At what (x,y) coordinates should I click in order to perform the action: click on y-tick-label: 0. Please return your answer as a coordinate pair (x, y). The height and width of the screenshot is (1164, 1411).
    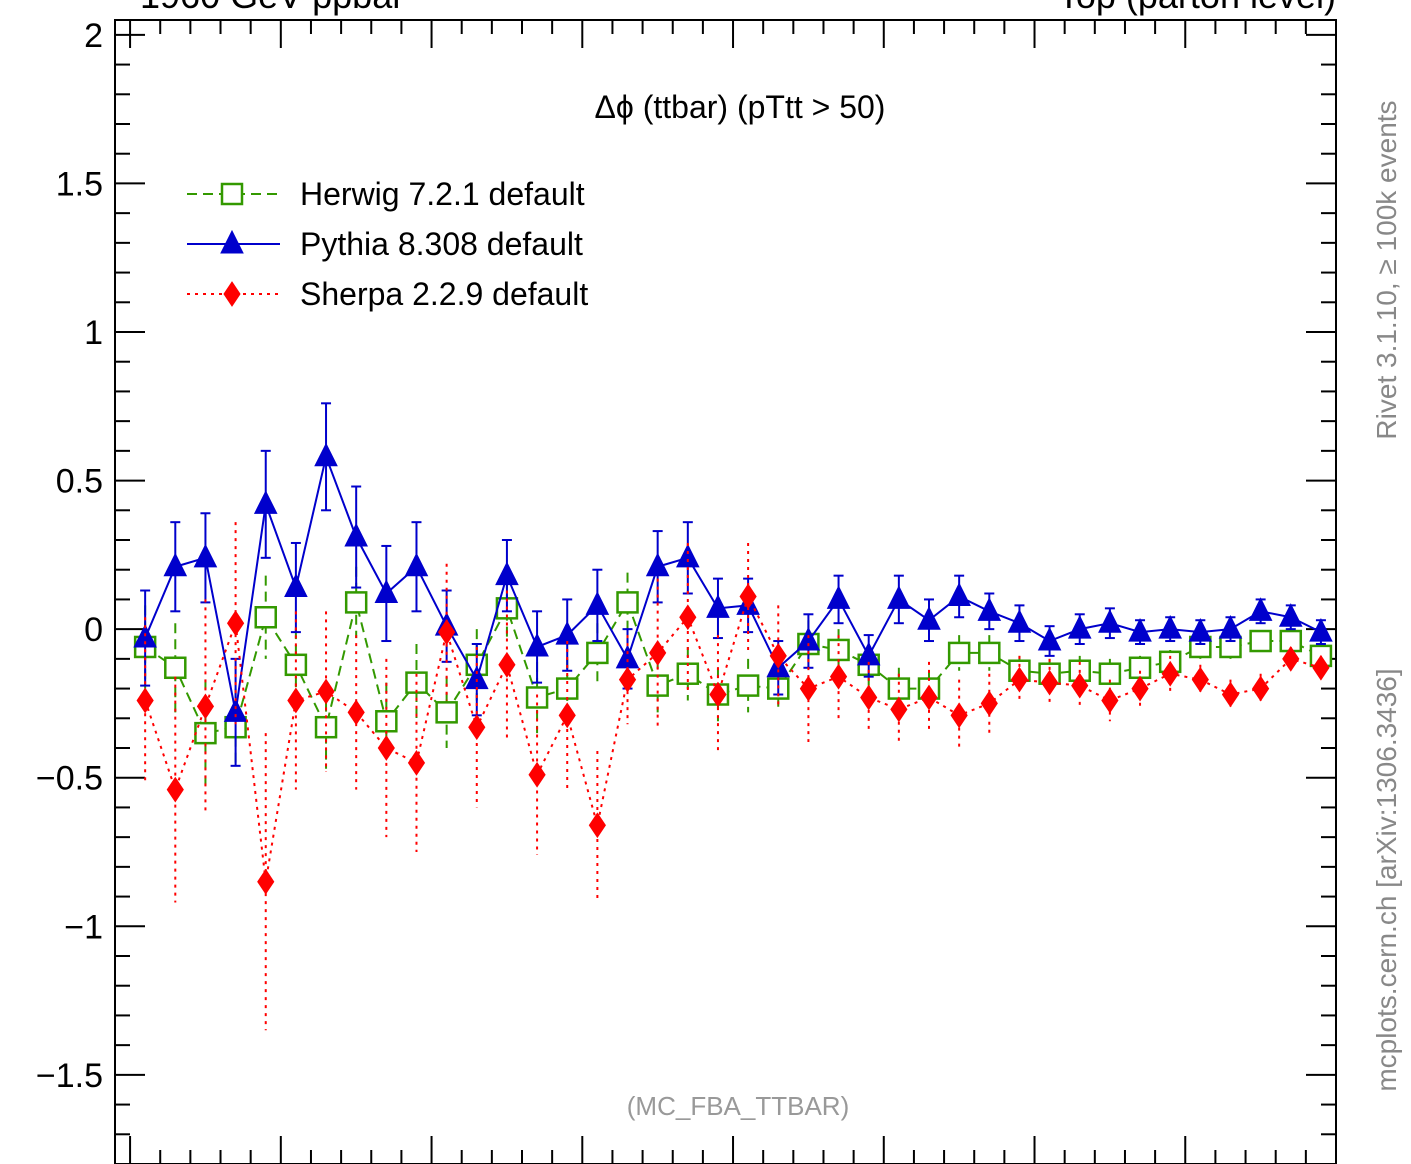
    Looking at the image, I should click on (93, 630).